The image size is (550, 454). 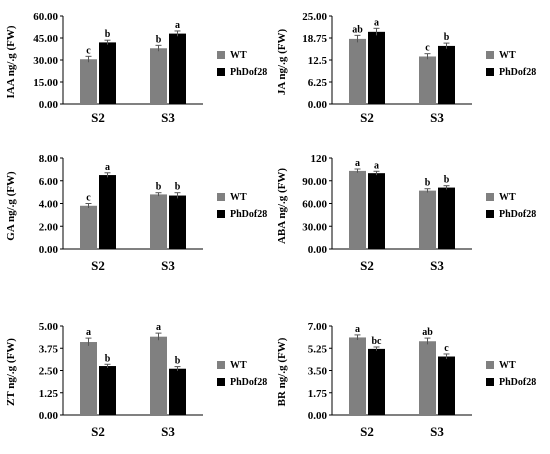 What do you see at coordinates (49, 372) in the screenshot?
I see `y-tick-label: 2.50` at bounding box center [49, 372].